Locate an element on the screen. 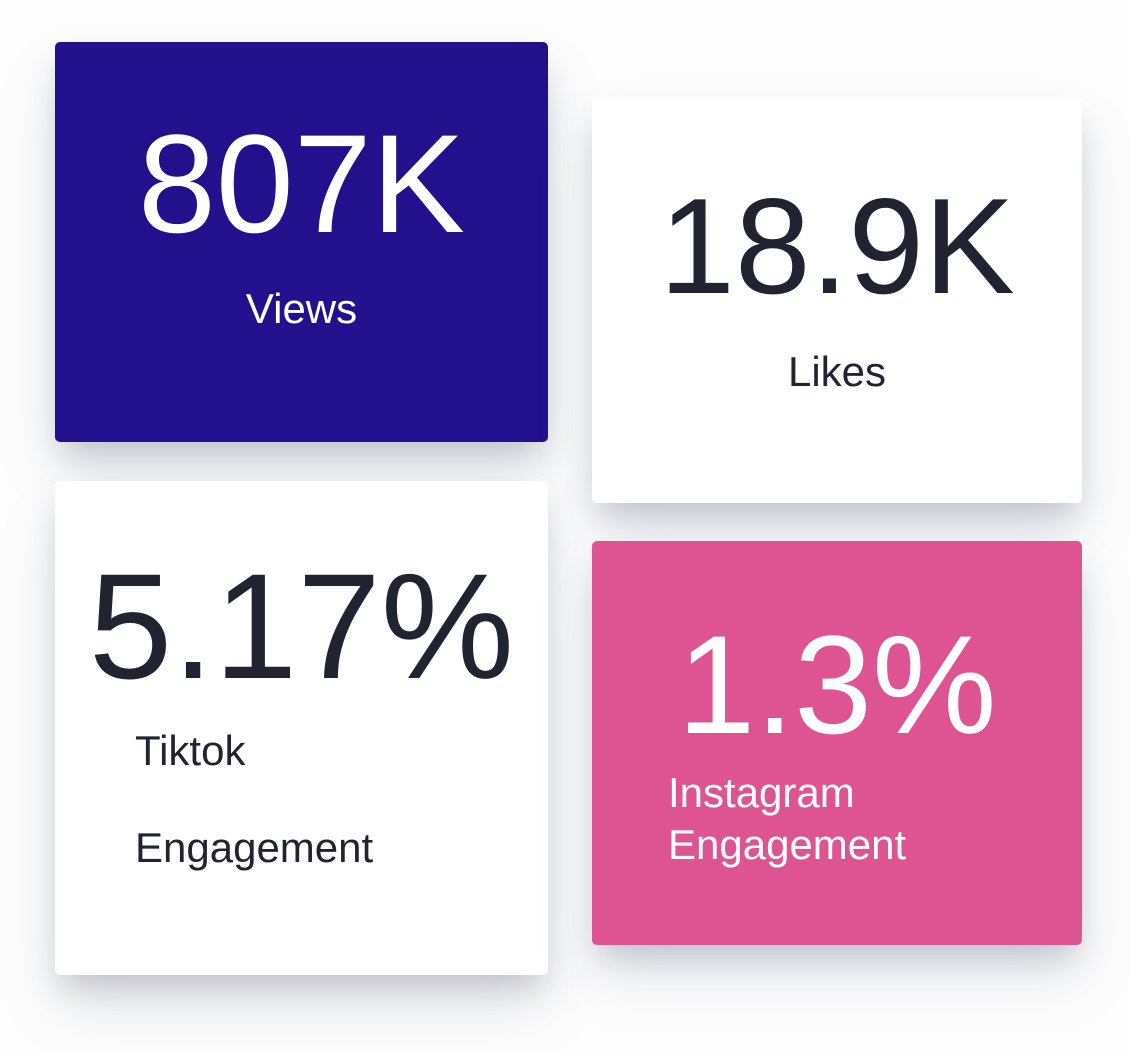 The image size is (1130, 1052). views-label: Views is located at coordinates (301, 308).